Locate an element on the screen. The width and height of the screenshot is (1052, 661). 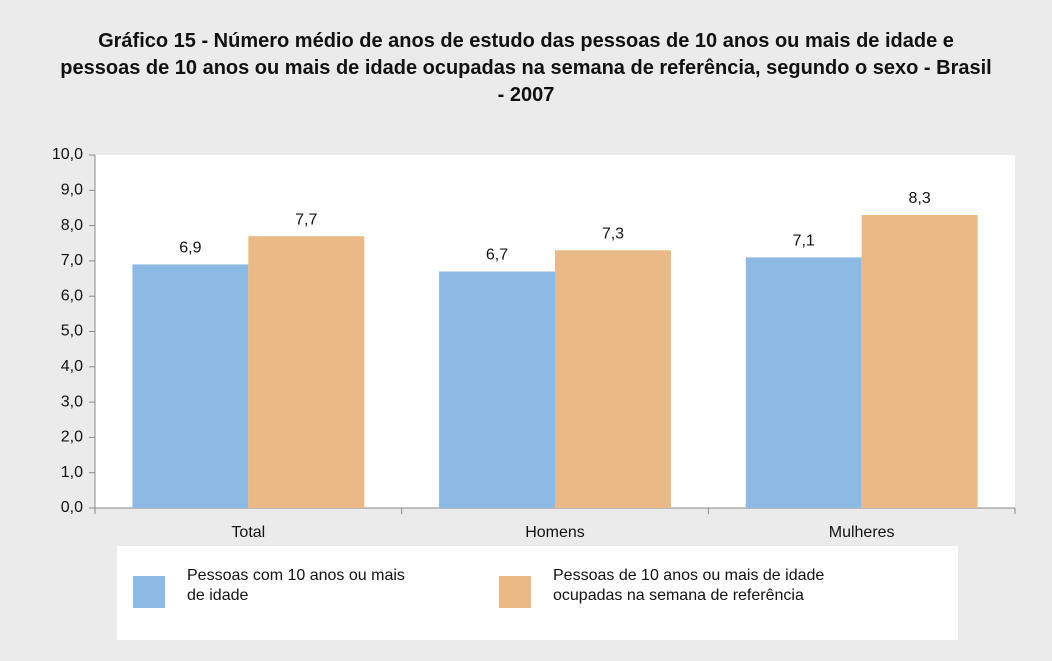
y-tick-label: 1,0 is located at coordinates (72, 472).